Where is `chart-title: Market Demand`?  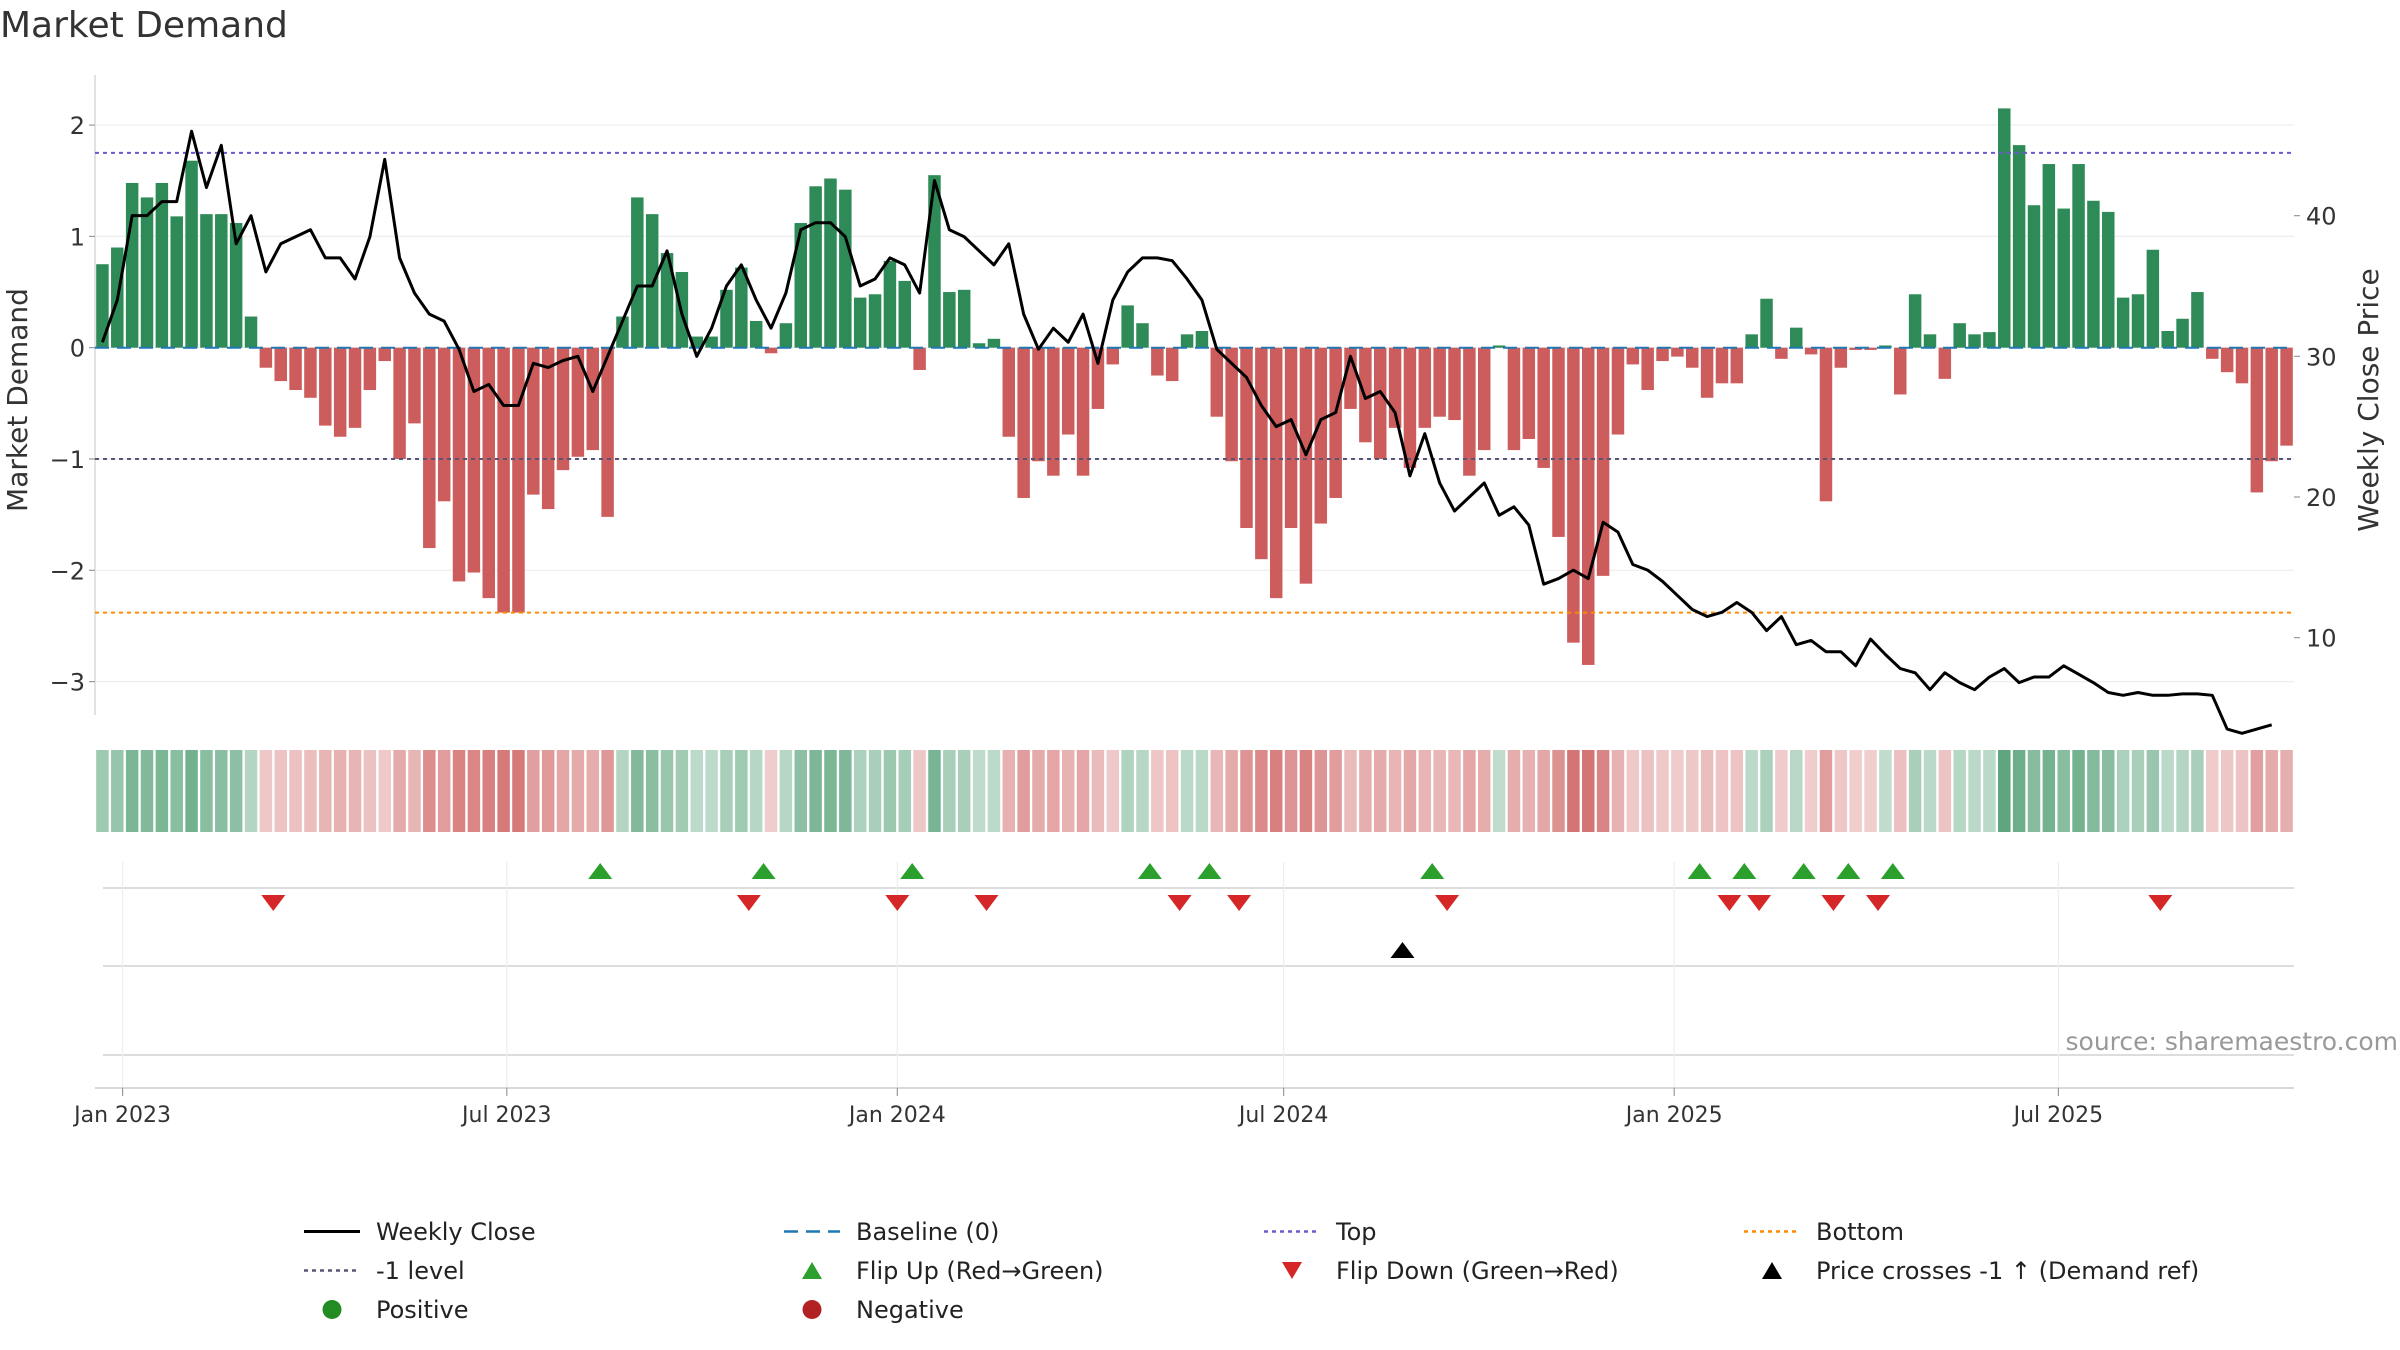
chart-title: Market Demand is located at coordinates (144, 25).